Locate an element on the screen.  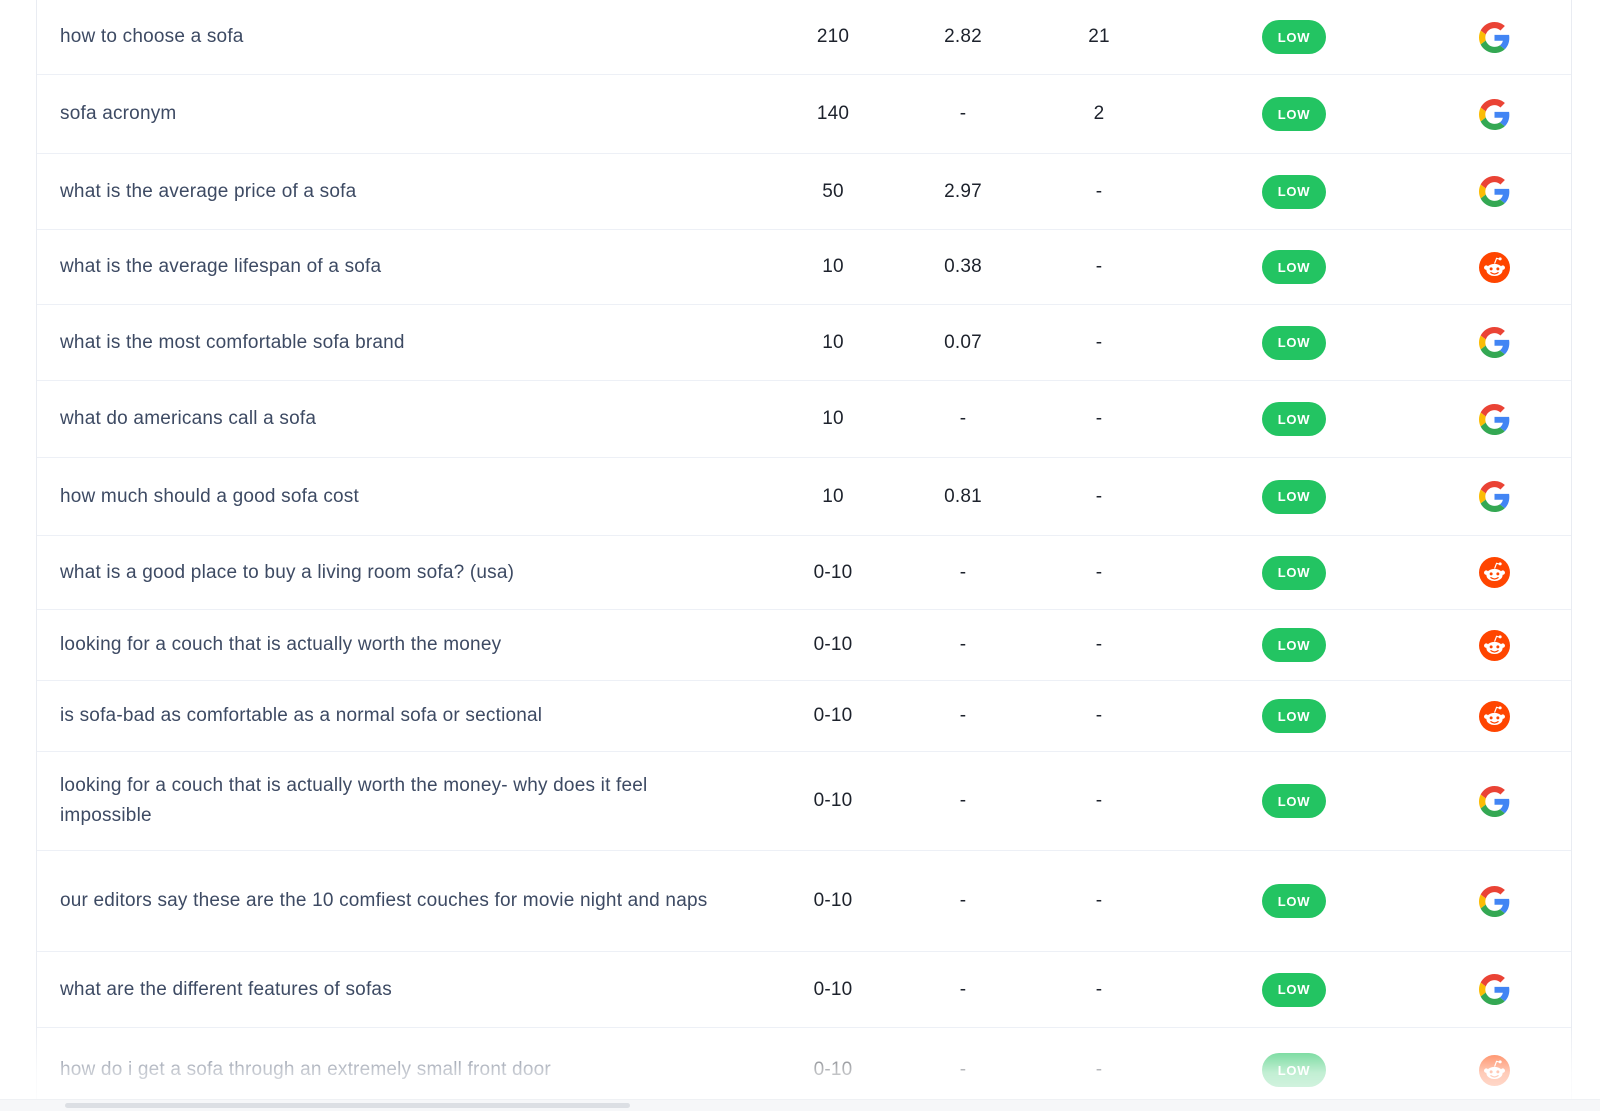
cpc-value: 0.38 is located at coordinates (963, 266).